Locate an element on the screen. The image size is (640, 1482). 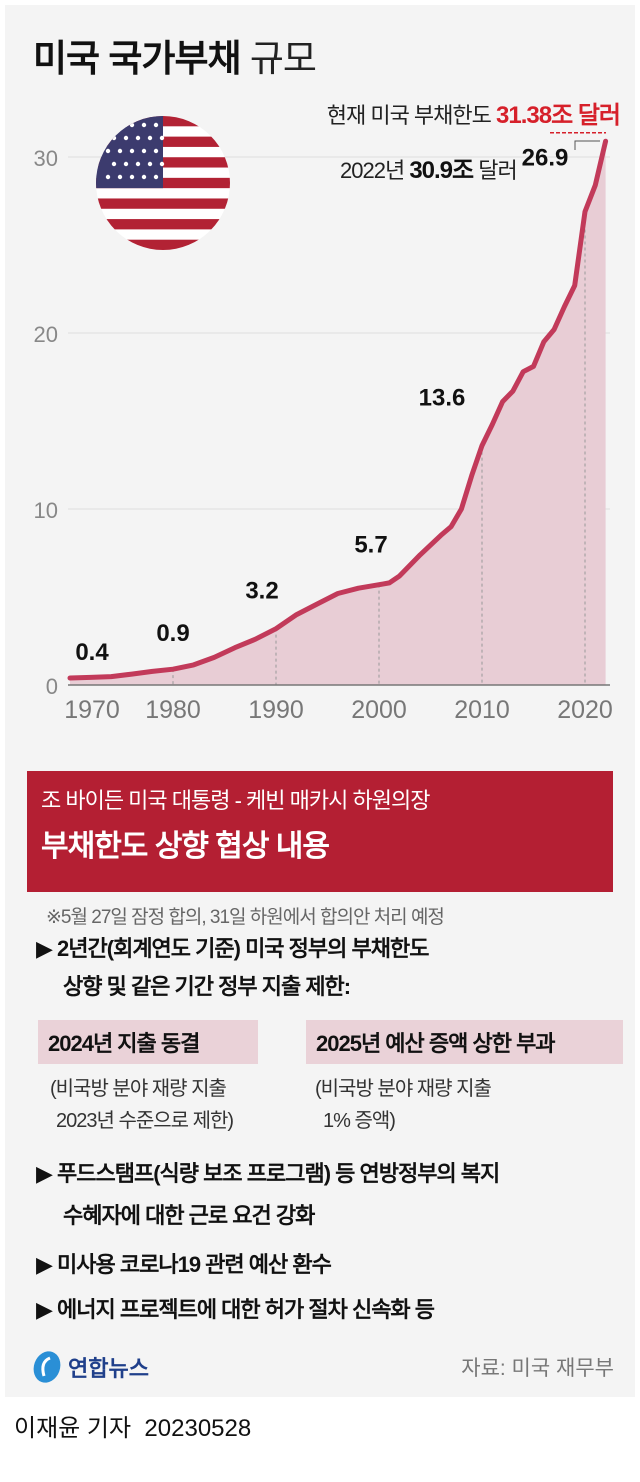
y-tick-label: 0 is located at coordinates (52, 686).